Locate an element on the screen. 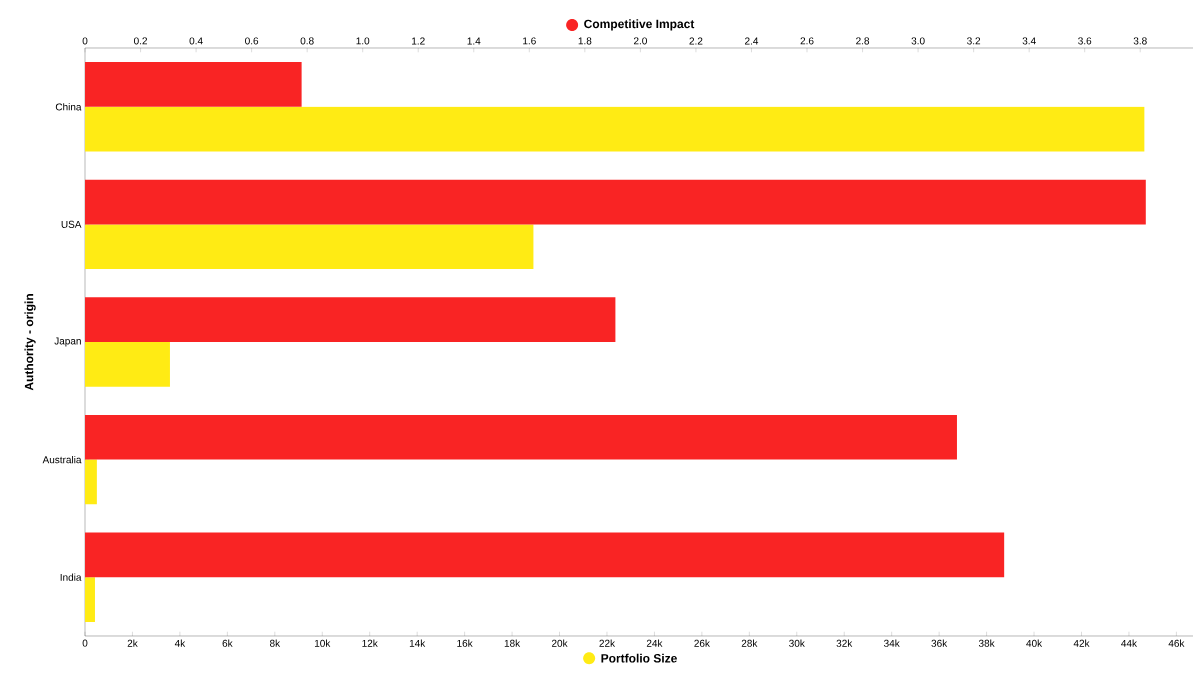 Image resolution: width=1195 pixels, height=682 pixels. x2-tick-label: 1.2 is located at coordinates (418, 41).